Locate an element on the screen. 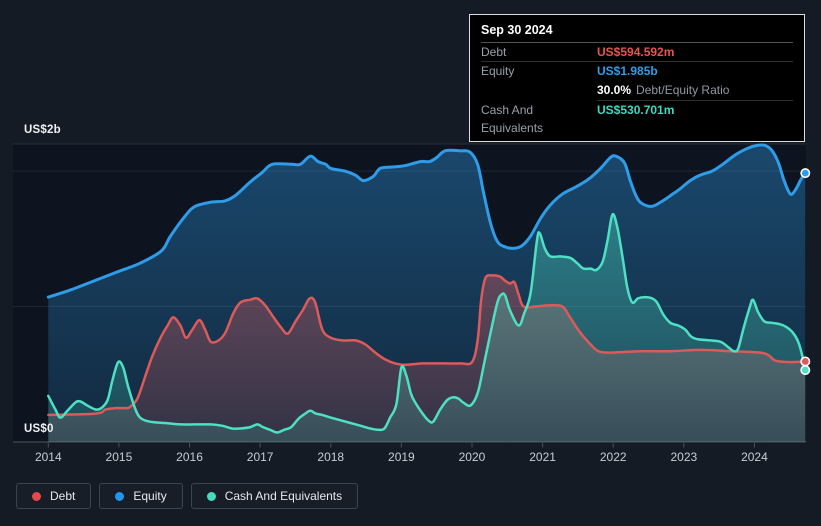 The image size is (821, 526). tooltip-row-debt: Debt US$594.592m is located at coordinates (637, 52).